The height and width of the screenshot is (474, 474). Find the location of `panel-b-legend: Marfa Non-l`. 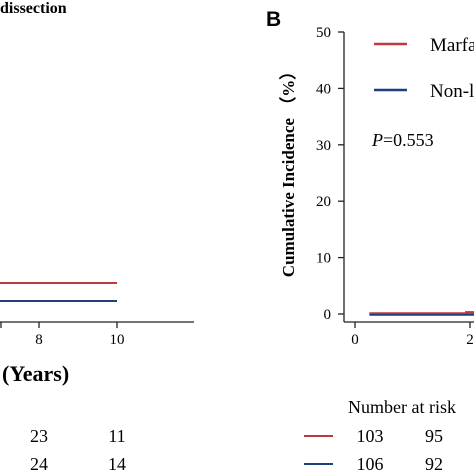

panel-b-legend: Marfa Non-l is located at coordinates (424, 68).